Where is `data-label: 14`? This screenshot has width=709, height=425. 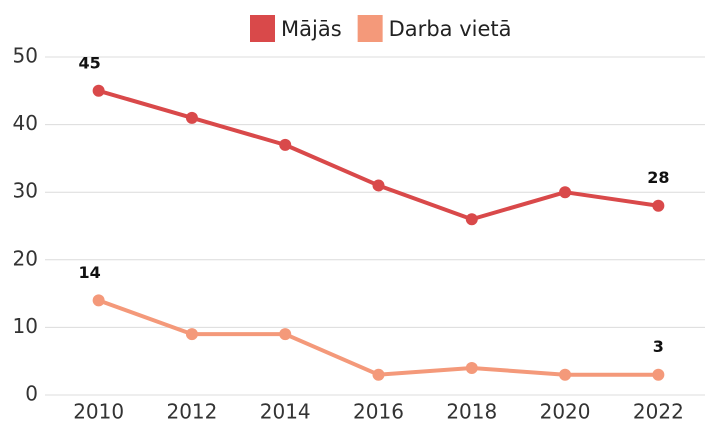
data-label: 14 is located at coordinates (90, 272).